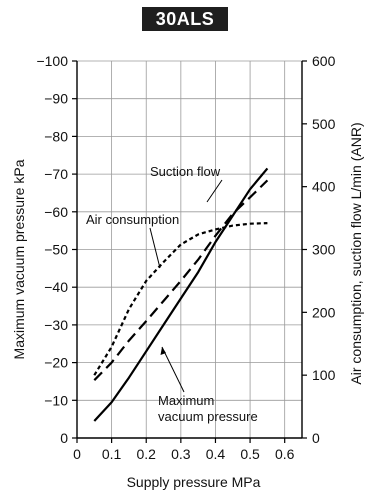 The width and height of the screenshot is (365, 495). What do you see at coordinates (56, 400) in the screenshot?
I see `y-left-tick-label: −10` at bounding box center [56, 400].